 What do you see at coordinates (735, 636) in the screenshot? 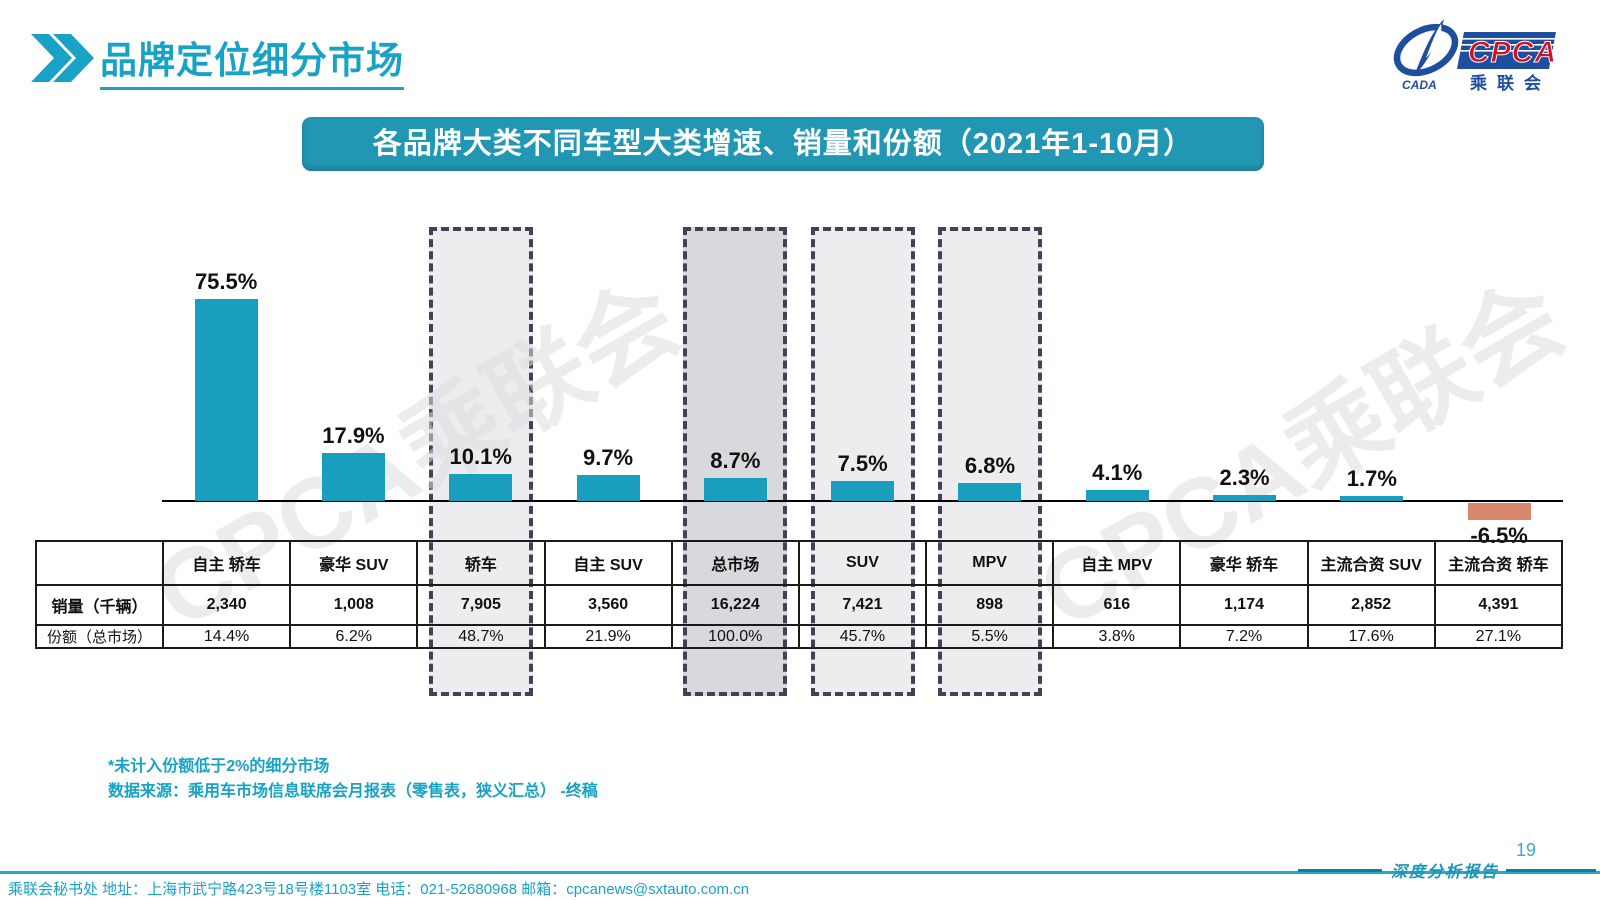
I see `table-cell-share-5: 100.0%` at bounding box center [735, 636].